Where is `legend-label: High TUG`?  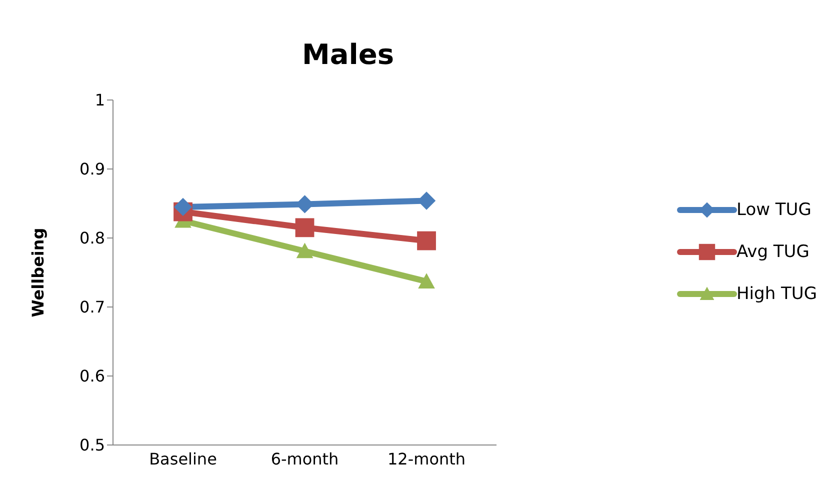
legend-label: High TUG is located at coordinates (776, 294).